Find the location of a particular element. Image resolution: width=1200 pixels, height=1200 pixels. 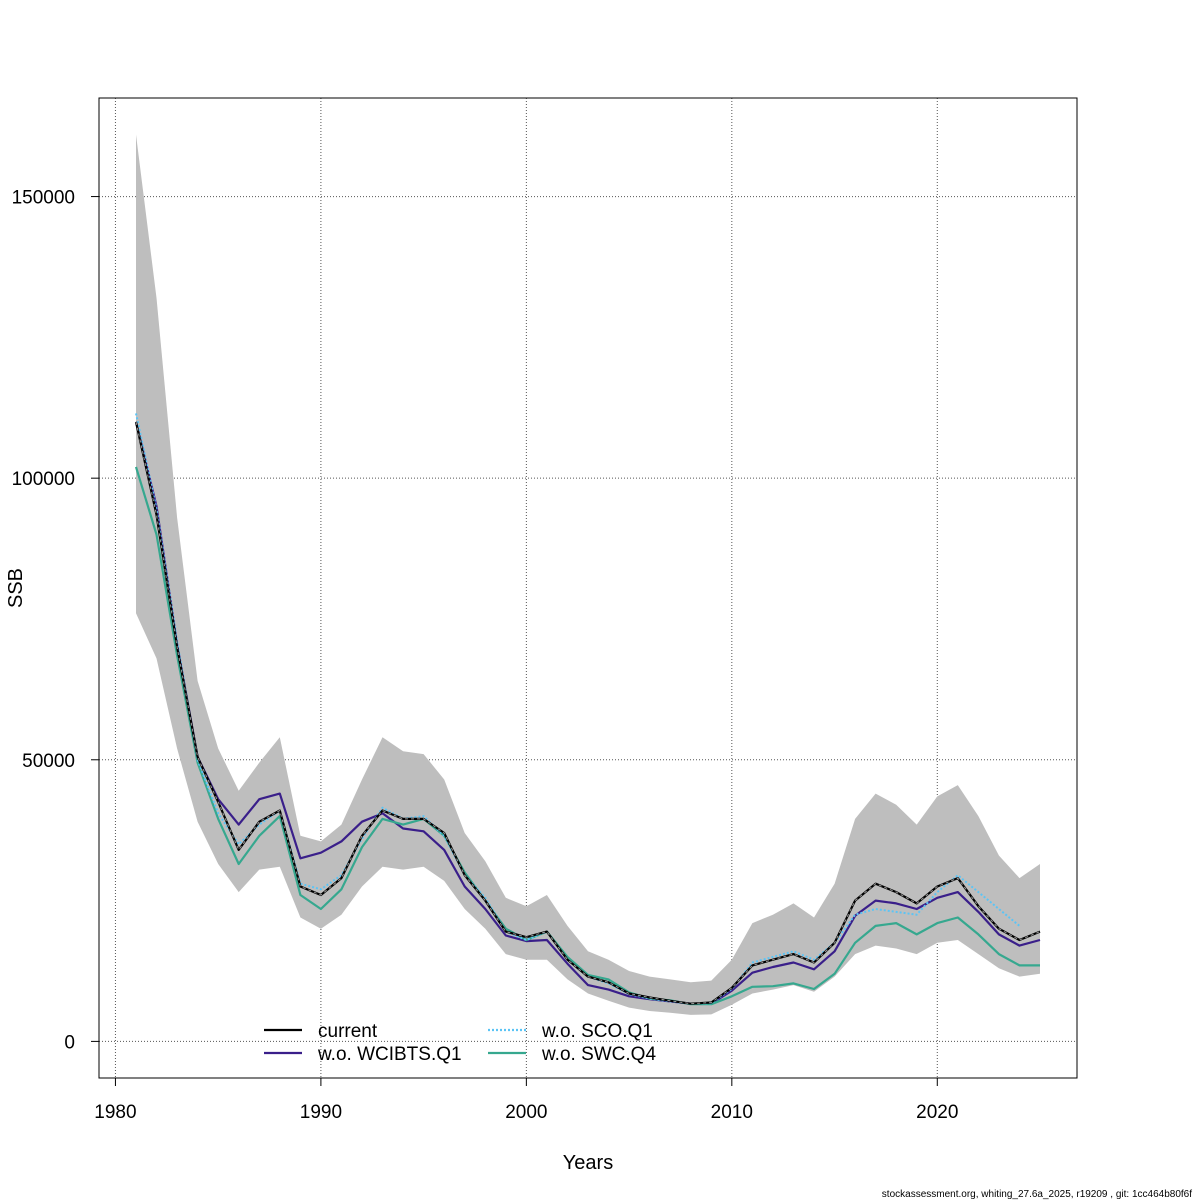

y-tick-label-100000: 100000 is located at coordinates (43, 479).